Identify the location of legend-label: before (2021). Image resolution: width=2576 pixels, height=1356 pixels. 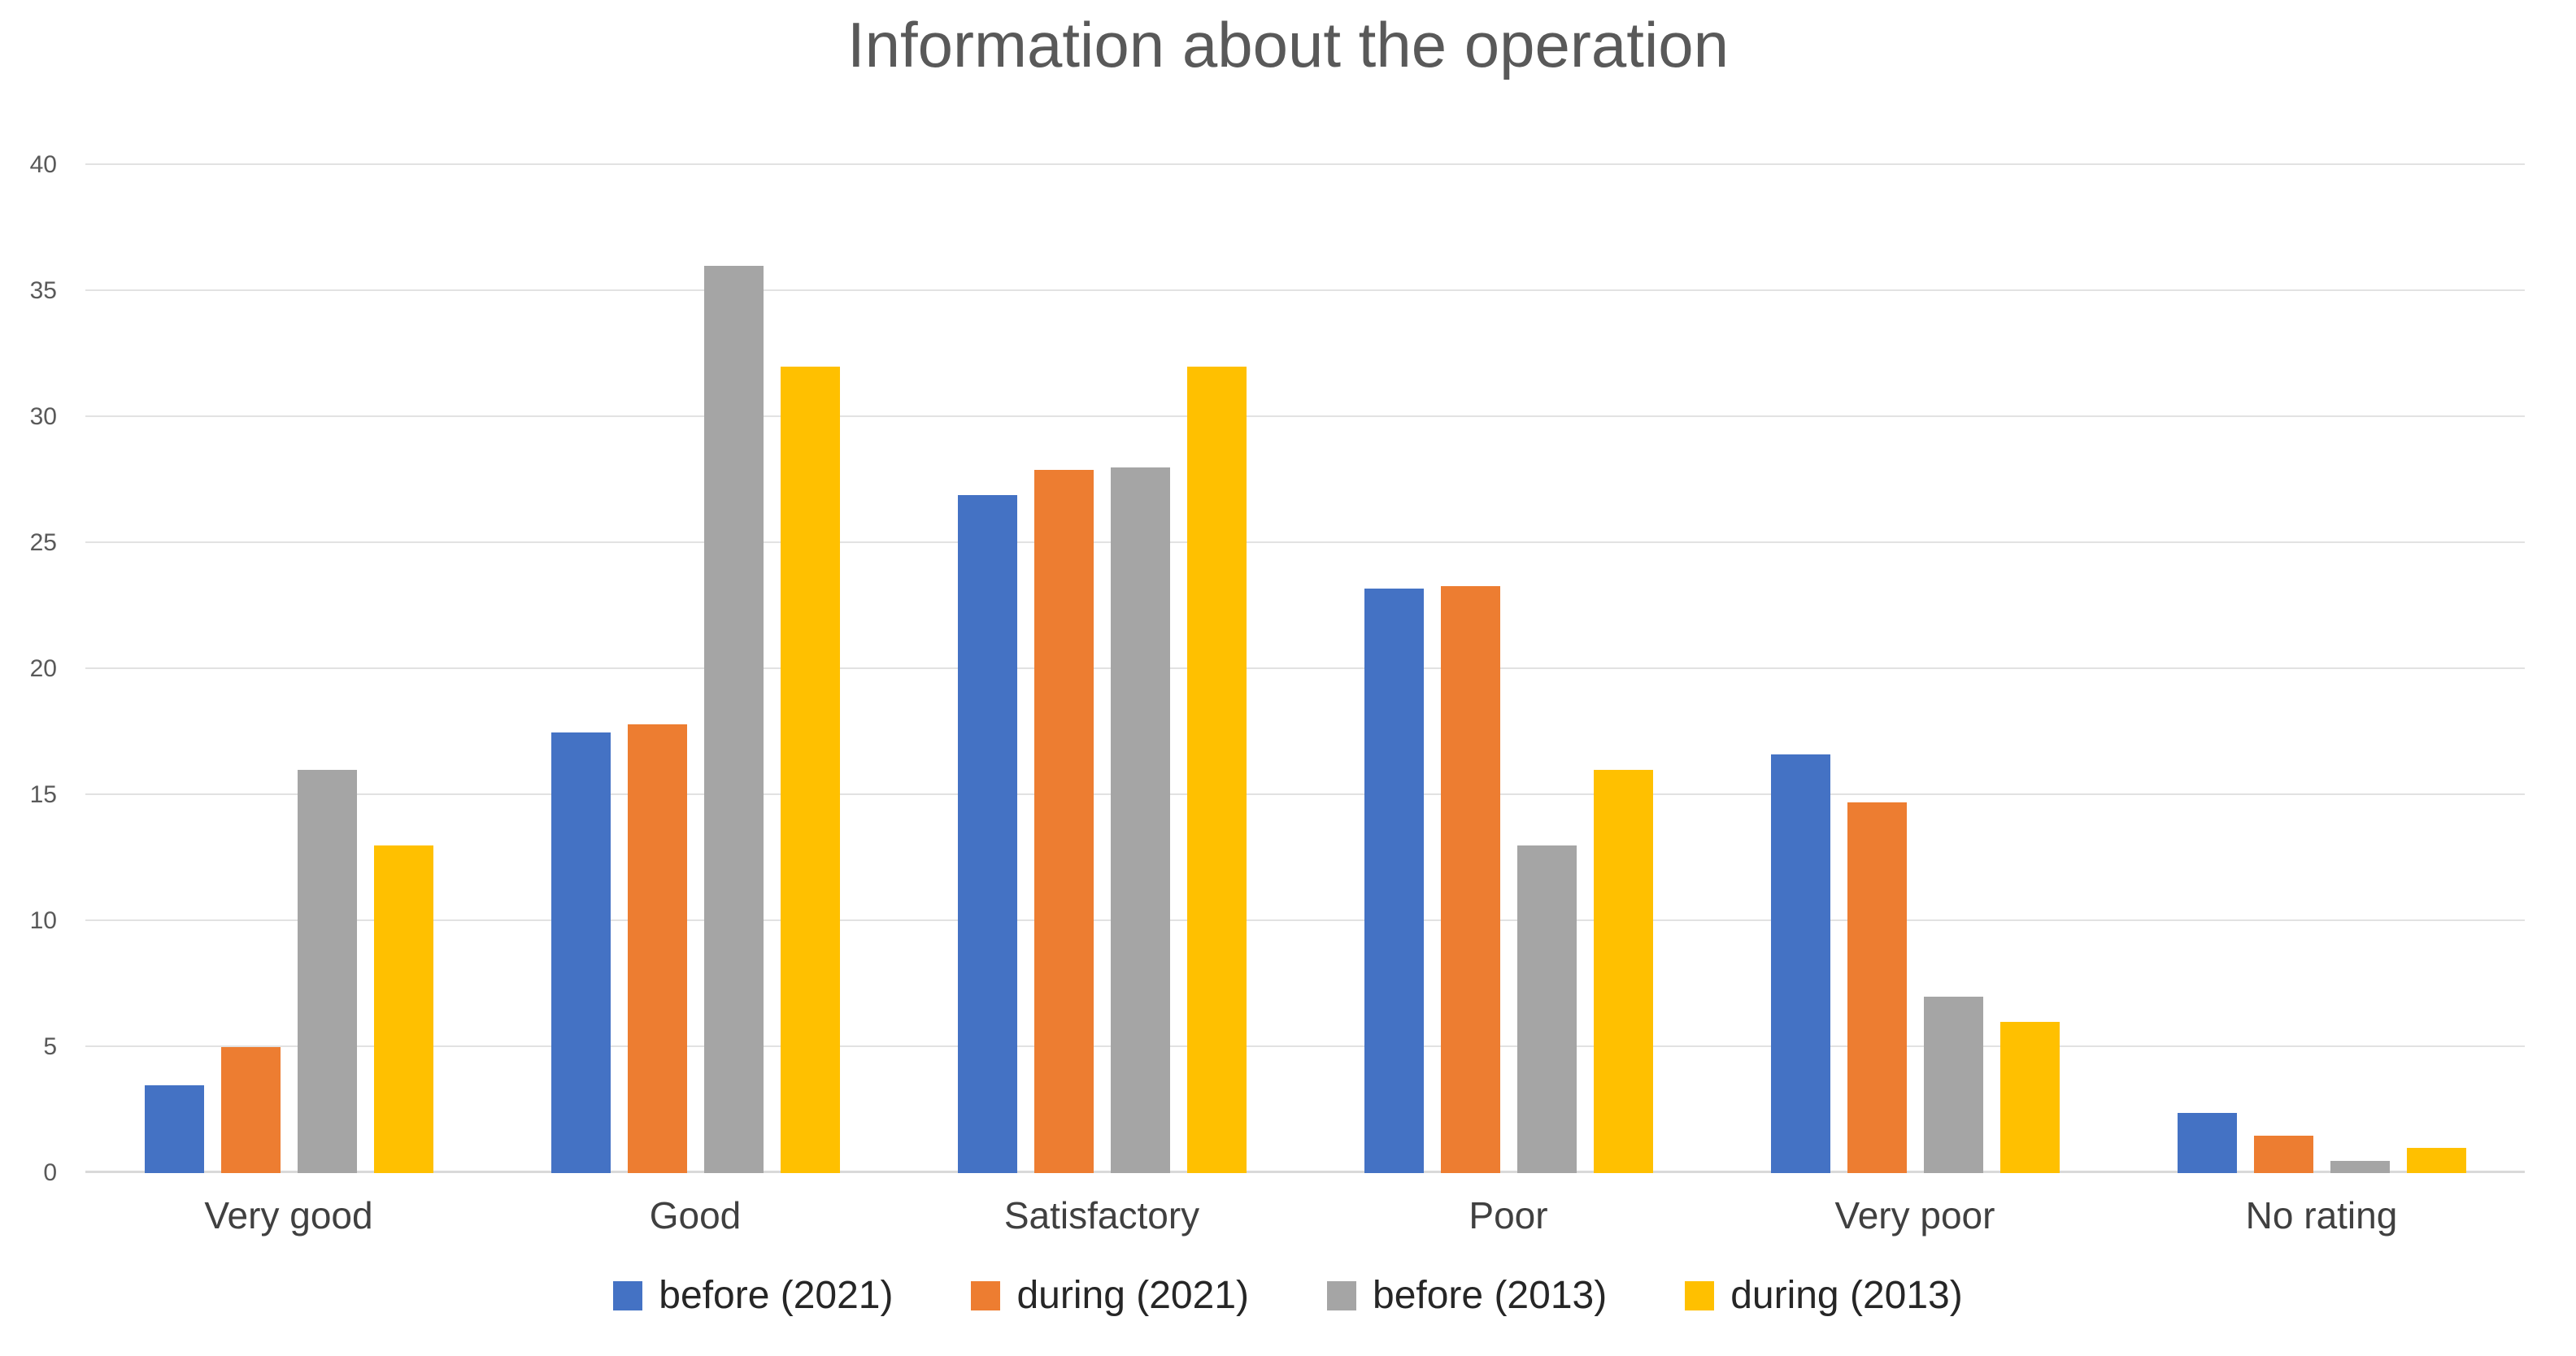
(777, 1295).